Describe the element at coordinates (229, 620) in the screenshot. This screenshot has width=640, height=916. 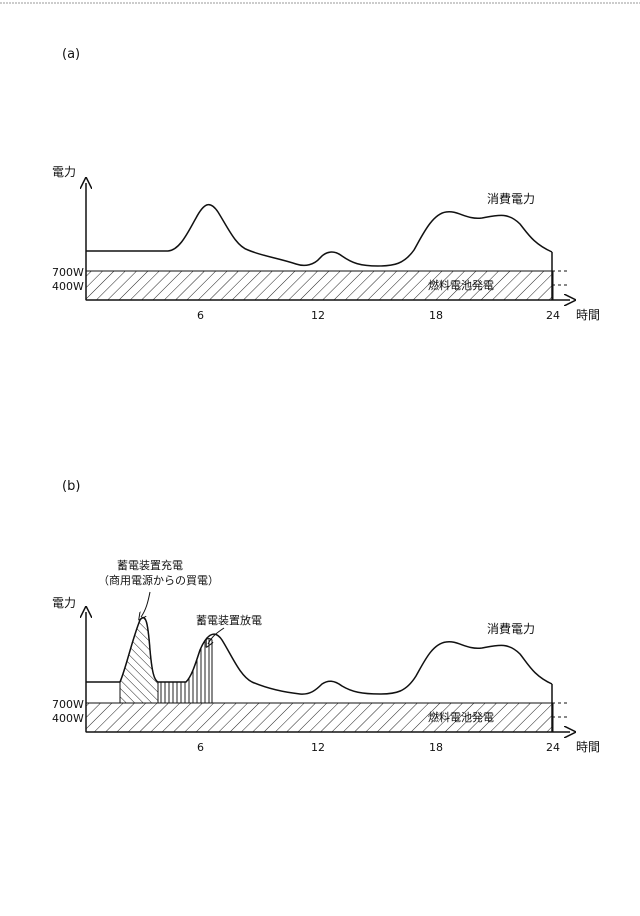
I see `discharge-label: 蓄電装置放電` at that location.